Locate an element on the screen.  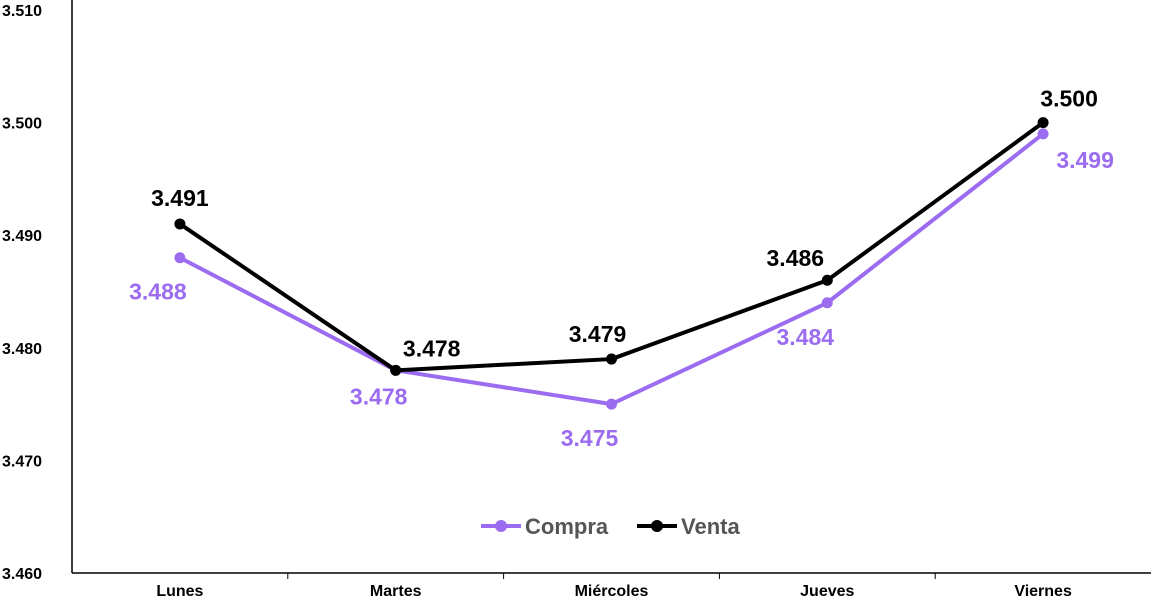
data-label-compra: 3.478 is located at coordinates (379, 396).